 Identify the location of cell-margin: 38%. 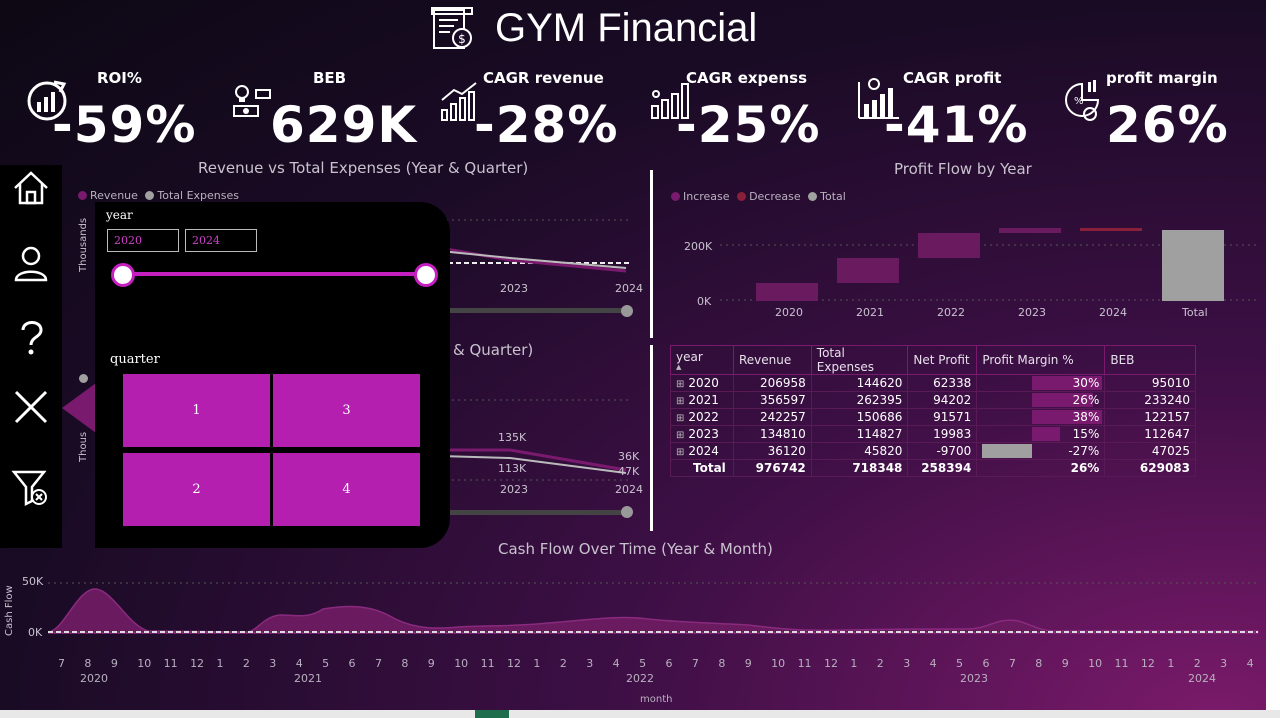
(1041, 417).